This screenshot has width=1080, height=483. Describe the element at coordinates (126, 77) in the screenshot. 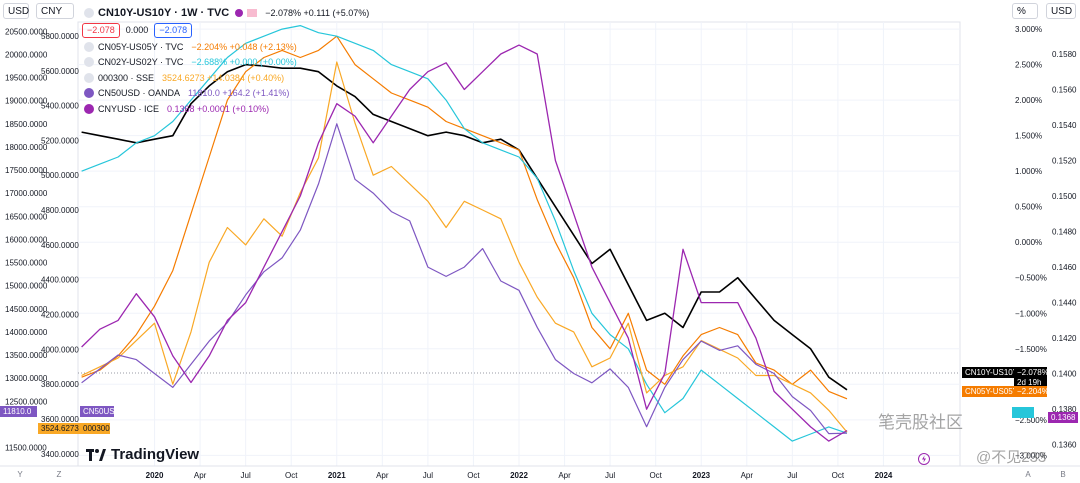

I see `legend-item-name: 000300 · SSE` at that location.